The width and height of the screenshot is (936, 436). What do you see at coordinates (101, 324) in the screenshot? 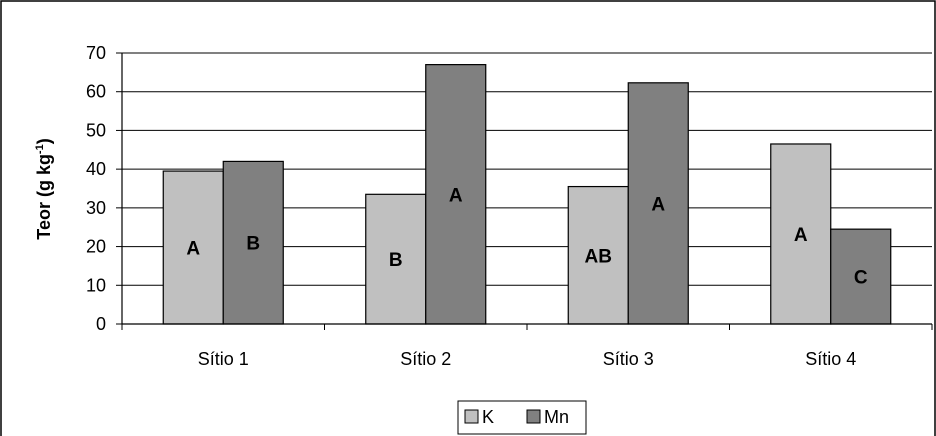
I see `y-tick-label: 0` at bounding box center [101, 324].